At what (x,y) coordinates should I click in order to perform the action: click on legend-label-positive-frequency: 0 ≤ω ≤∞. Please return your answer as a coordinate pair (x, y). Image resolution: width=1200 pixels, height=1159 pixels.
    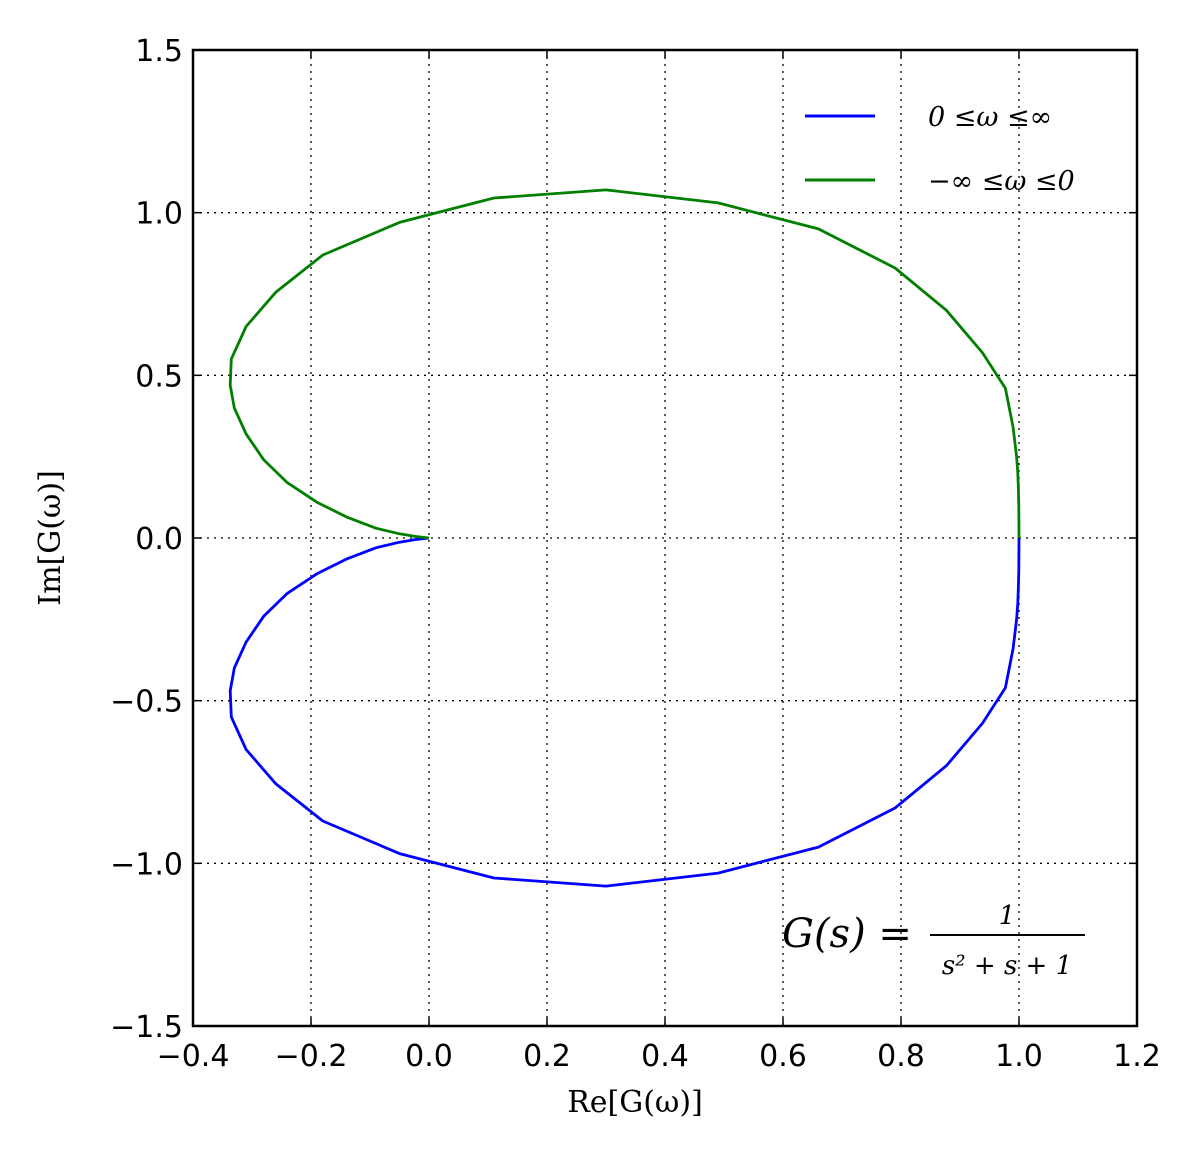
    Looking at the image, I should click on (990, 117).